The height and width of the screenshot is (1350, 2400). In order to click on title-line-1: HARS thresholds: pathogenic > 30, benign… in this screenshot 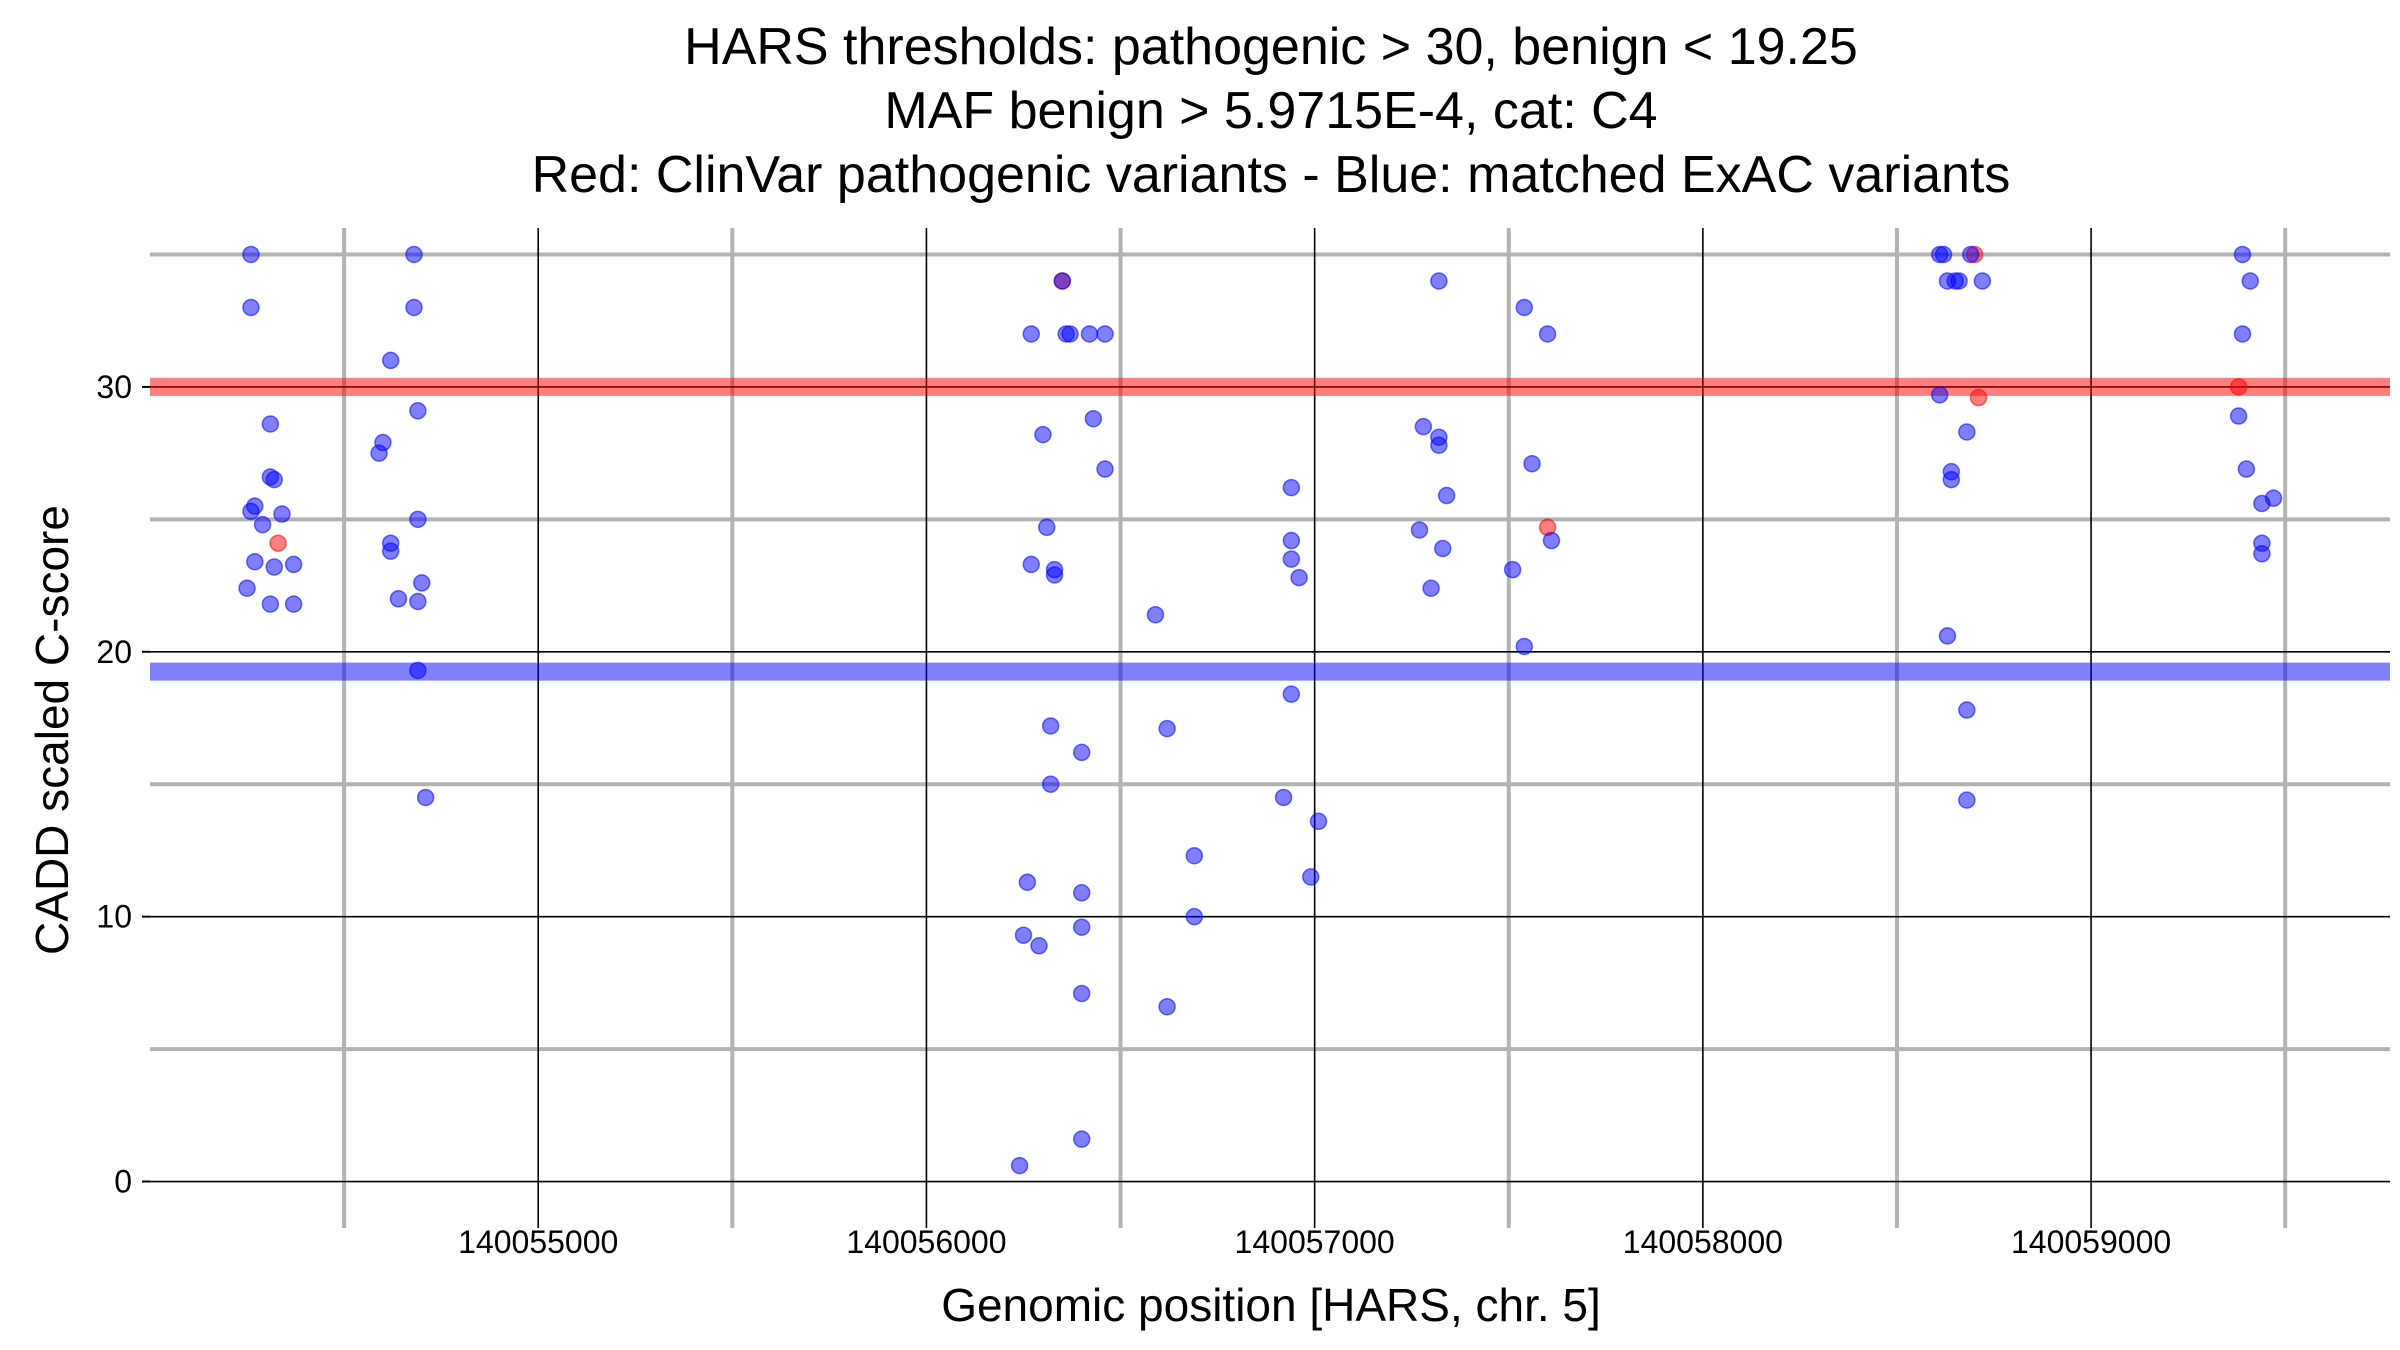, I will do `click(1271, 47)`.